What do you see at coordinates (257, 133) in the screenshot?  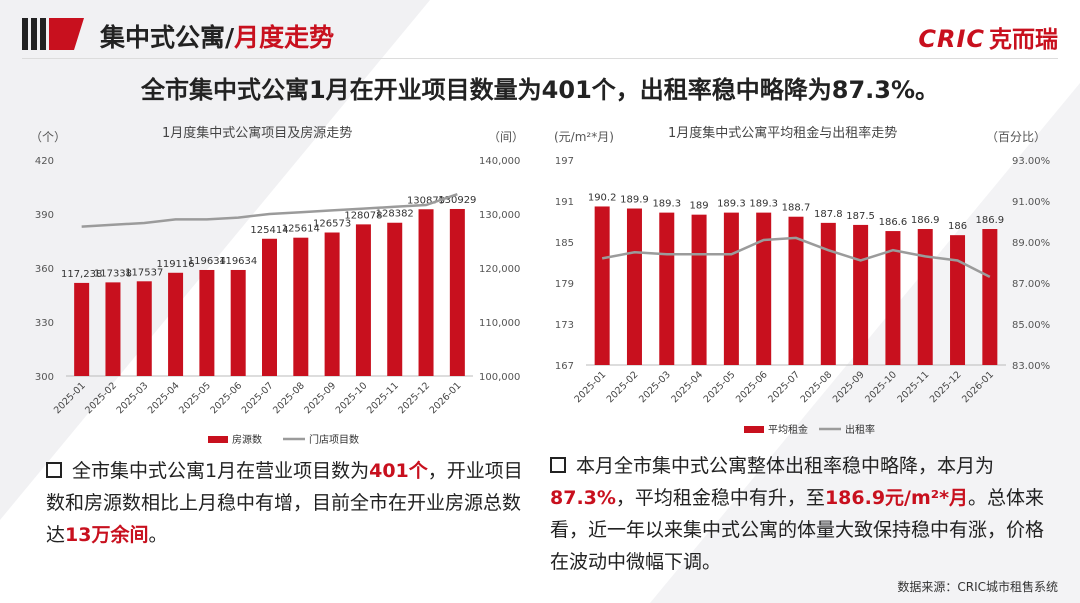 I see `chart-left-title: 1月度集中式公寓项目及房源走势` at bounding box center [257, 133].